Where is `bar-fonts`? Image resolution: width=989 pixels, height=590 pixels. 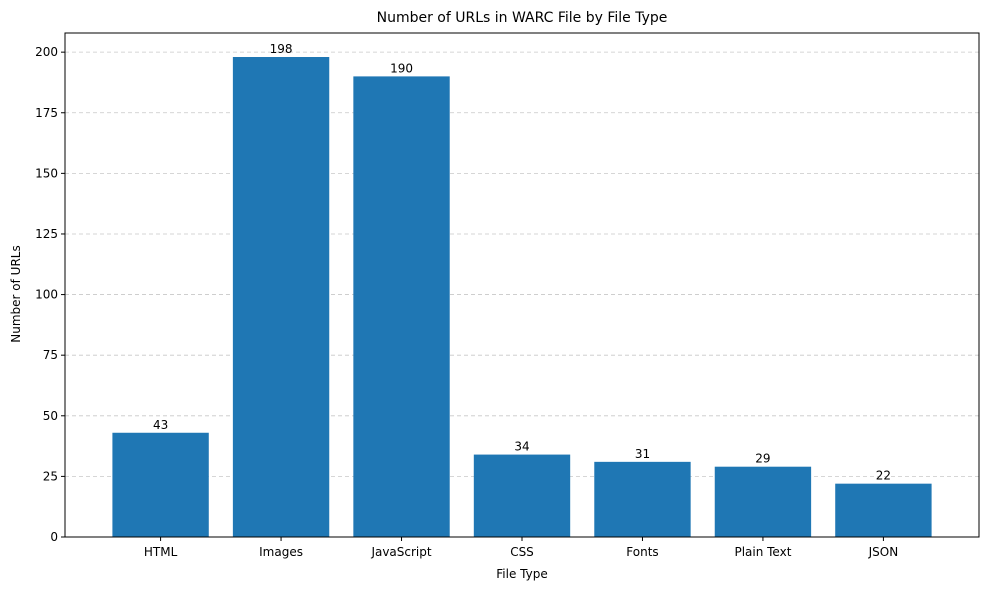 bar-fonts is located at coordinates (642, 499).